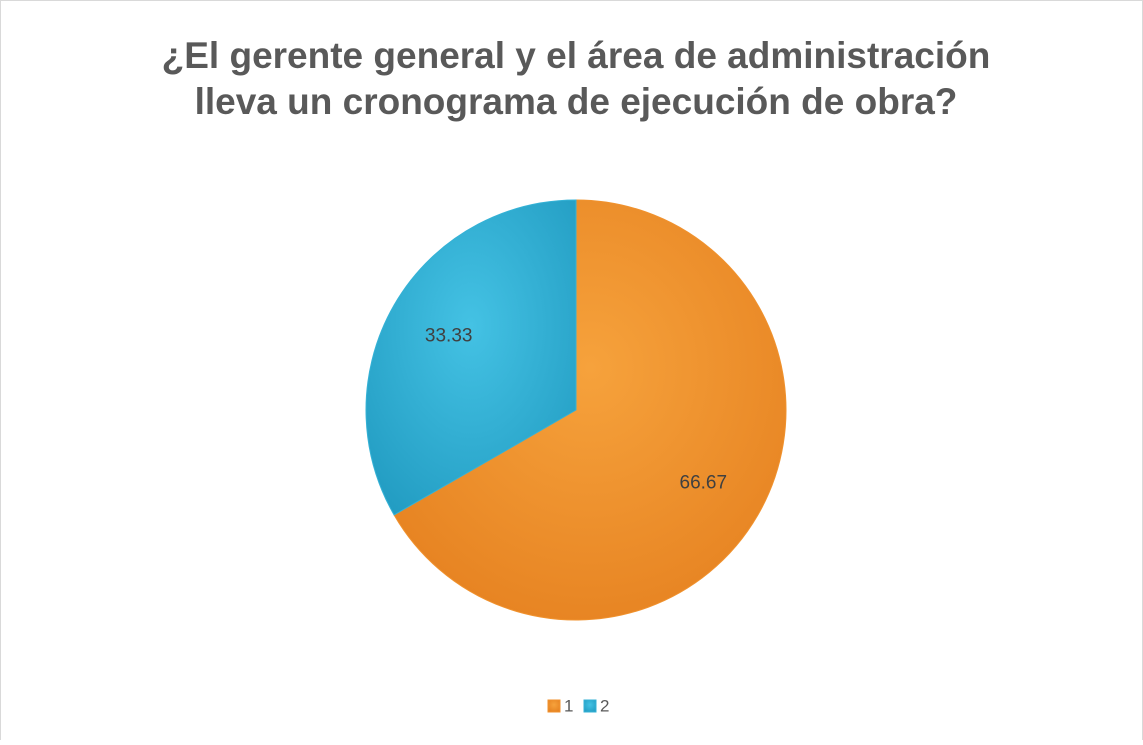 Image resolution: width=1143 pixels, height=745 pixels. Describe the element at coordinates (568, 705) in the screenshot. I see `legend-label: 1` at that location.